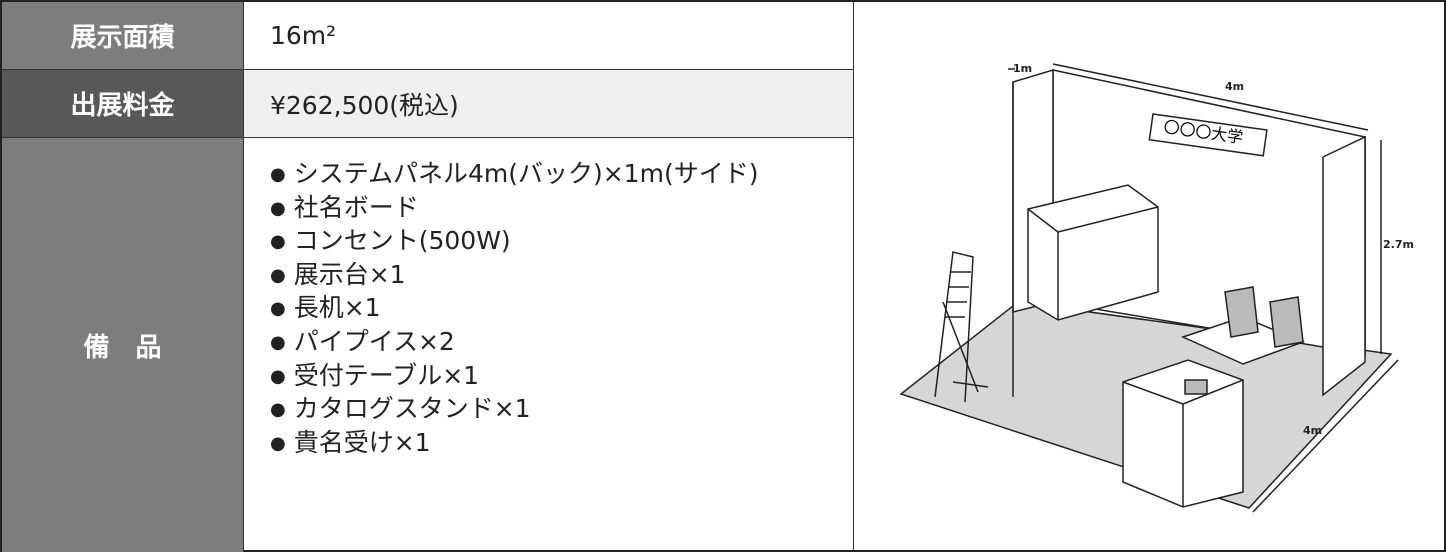  I want to click on item: 貴名受け×1, so click(514, 444).